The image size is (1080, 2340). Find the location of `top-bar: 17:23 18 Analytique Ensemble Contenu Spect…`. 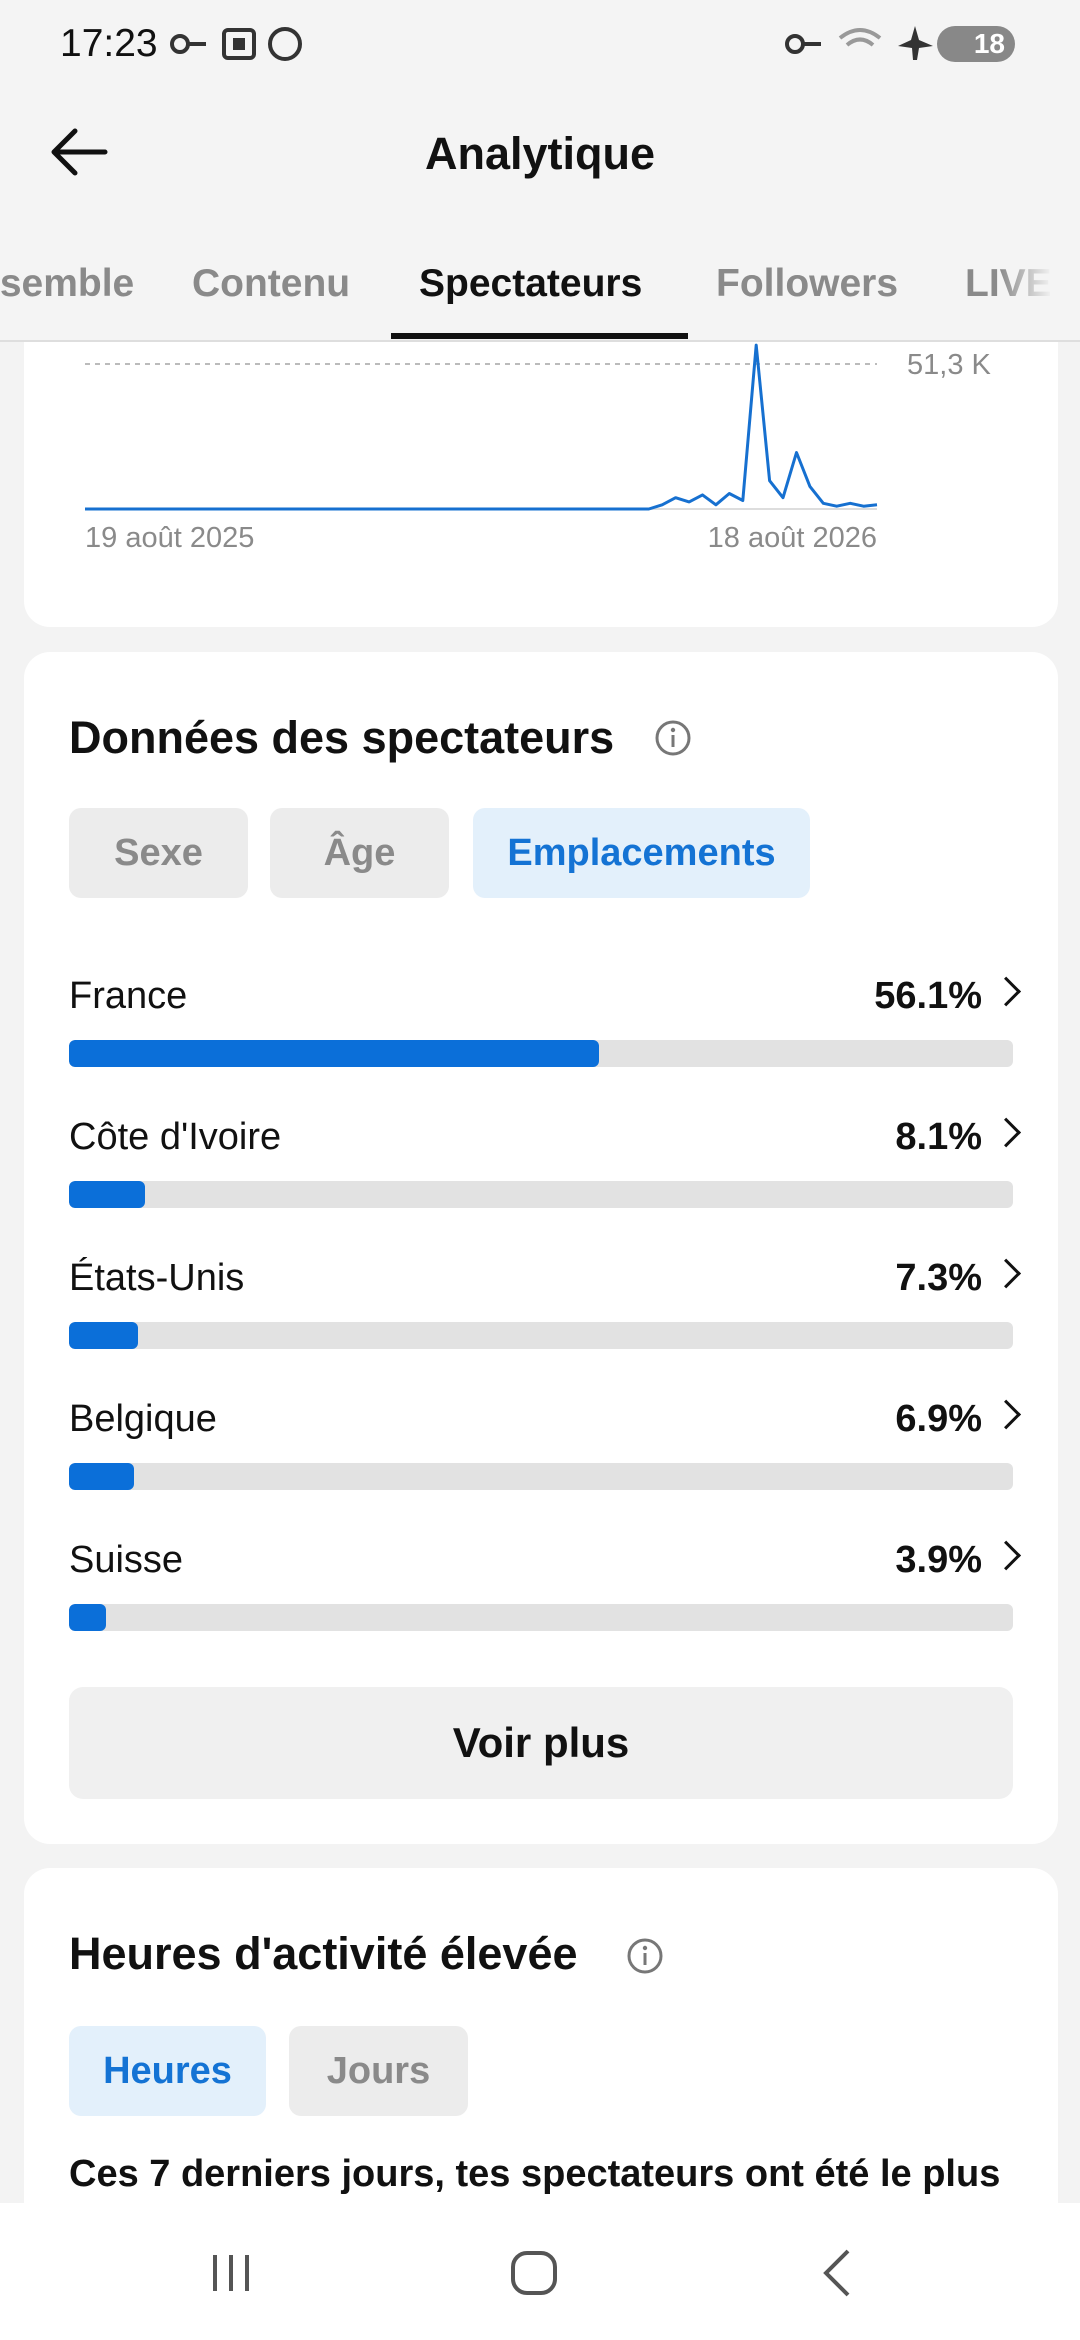

top-bar: 17:23 18 Analytique Ensemble Contenu Spect… is located at coordinates (540, 171).